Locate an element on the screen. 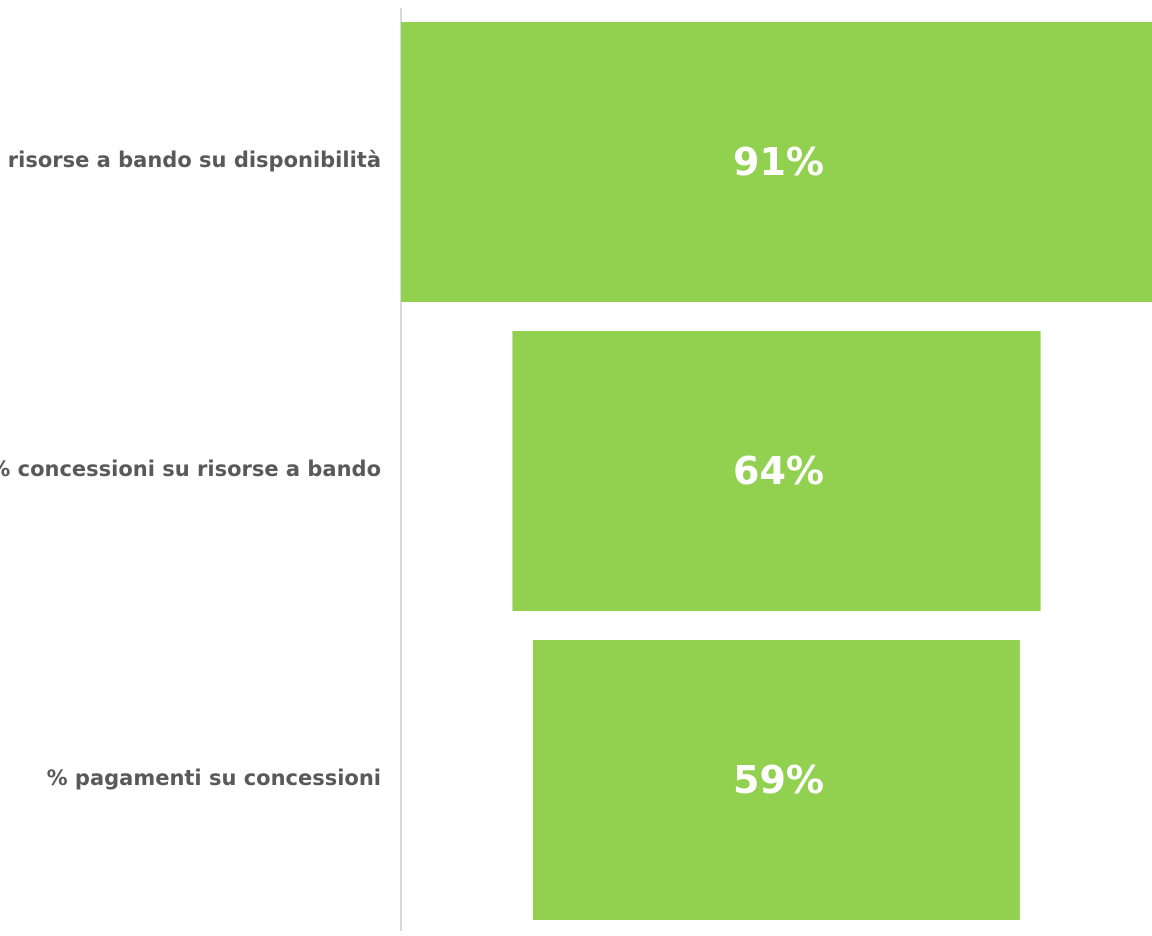  bar-value-label-3: 59% is located at coordinates (778, 780).